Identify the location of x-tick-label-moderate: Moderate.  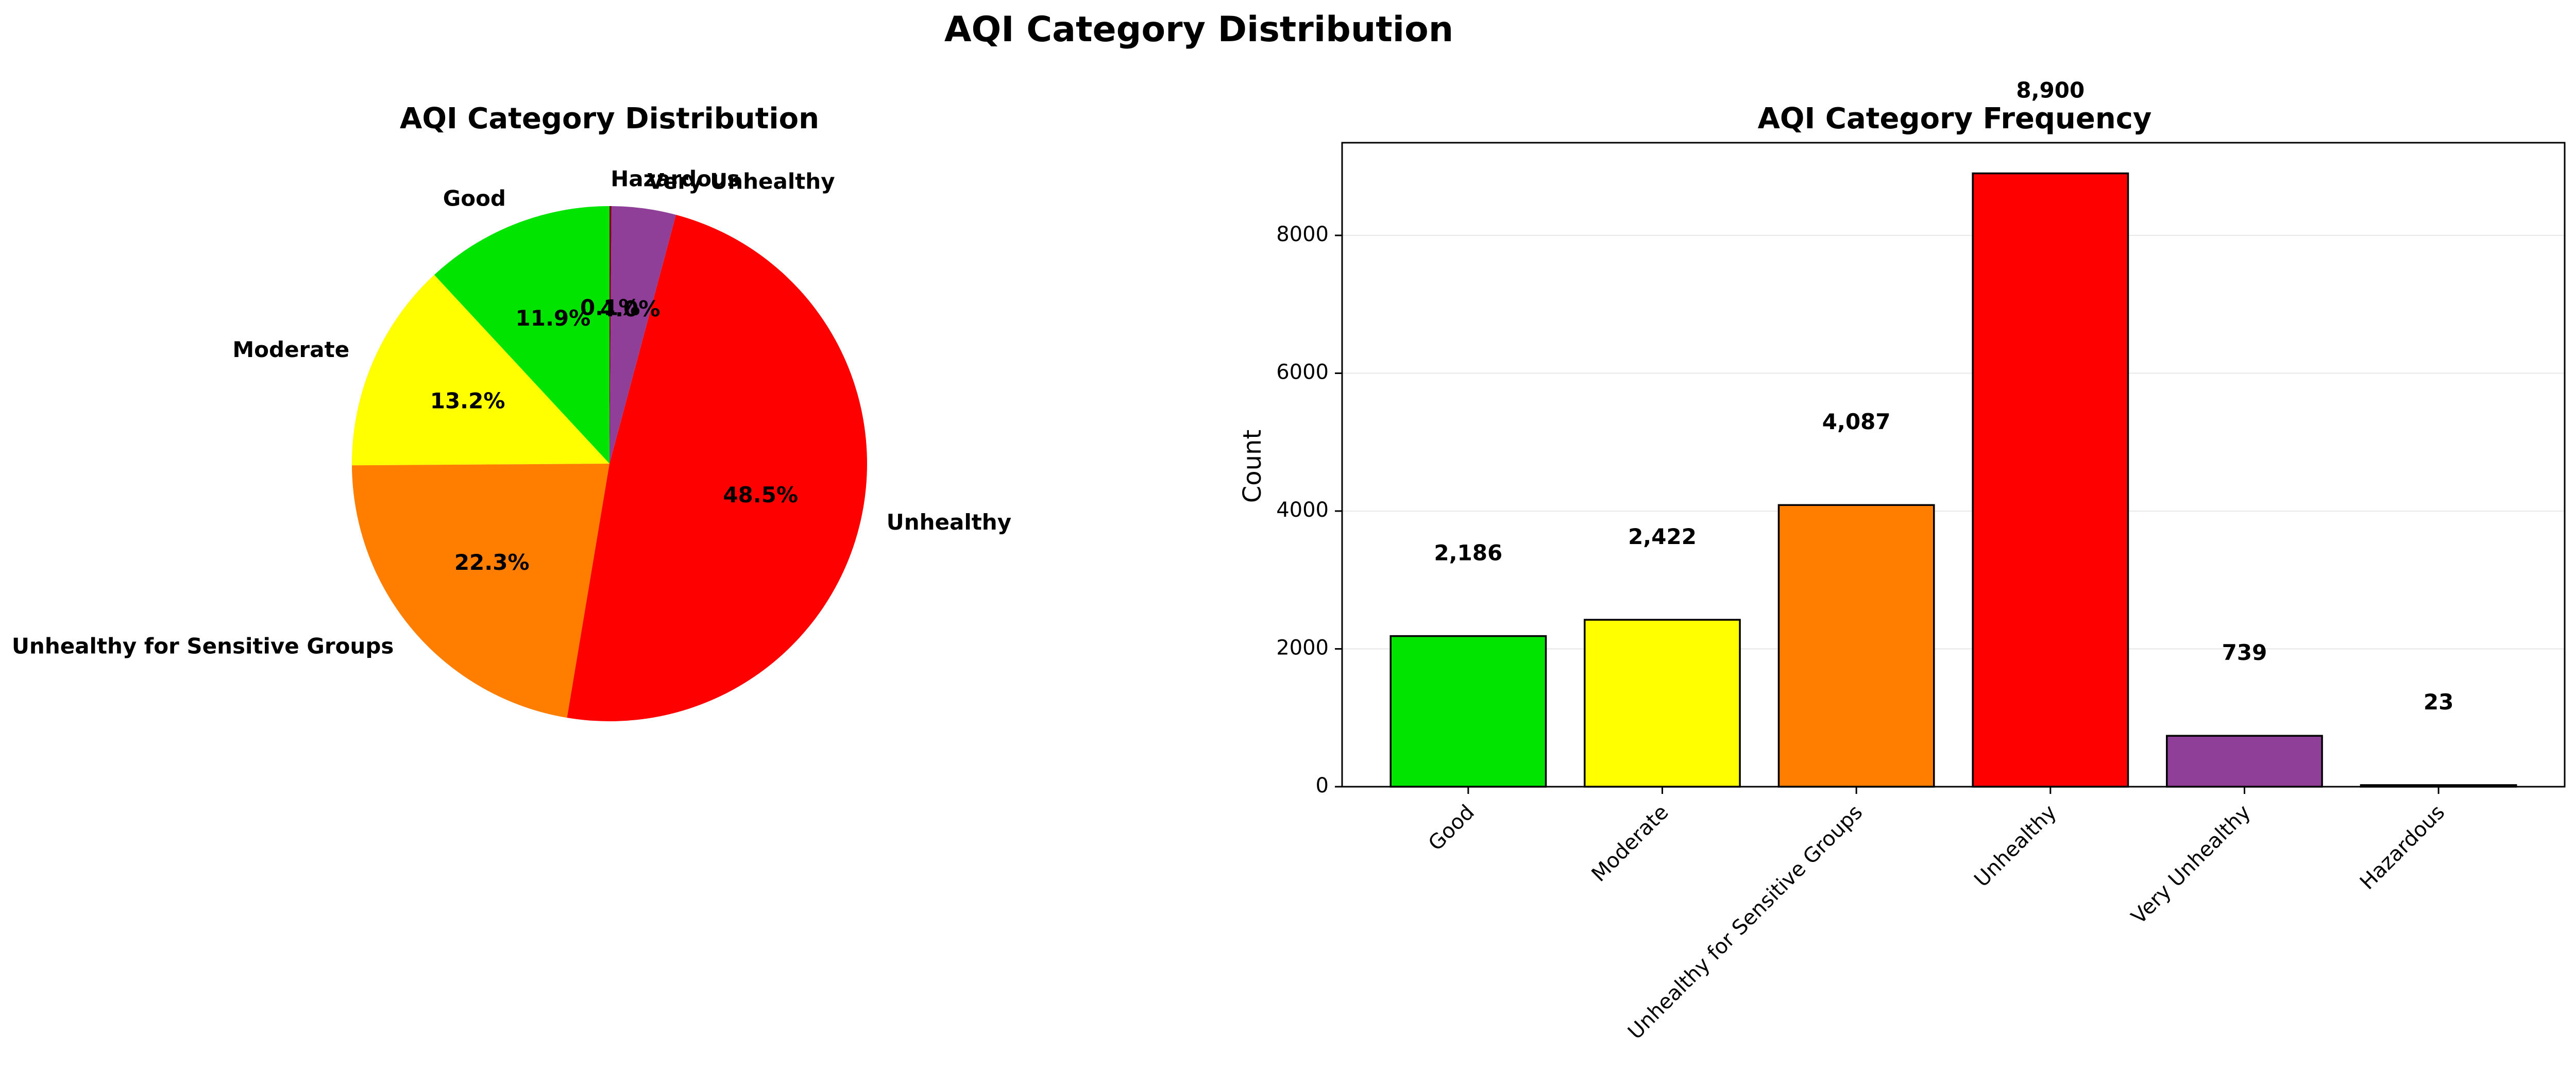
(1630, 844).